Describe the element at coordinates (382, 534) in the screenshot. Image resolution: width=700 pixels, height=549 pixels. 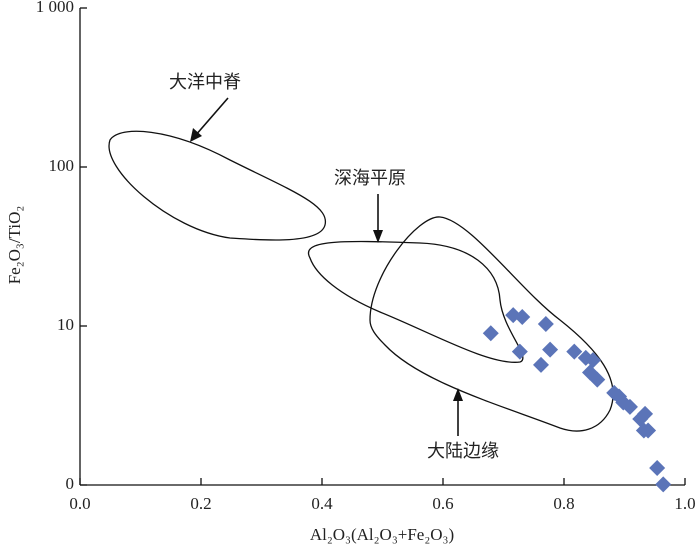
I see `x-axis-label: Al₂O₃(Al₂O₃+Fe₂O₃)` at that location.